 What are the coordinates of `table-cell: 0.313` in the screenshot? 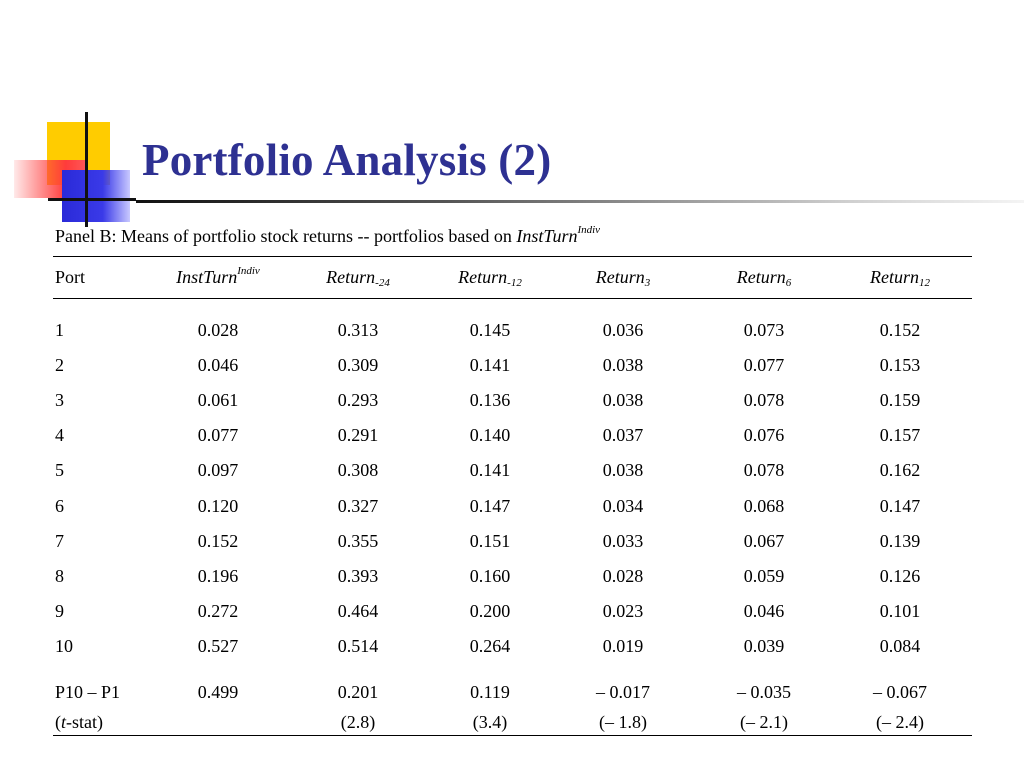 It's located at (358, 330).